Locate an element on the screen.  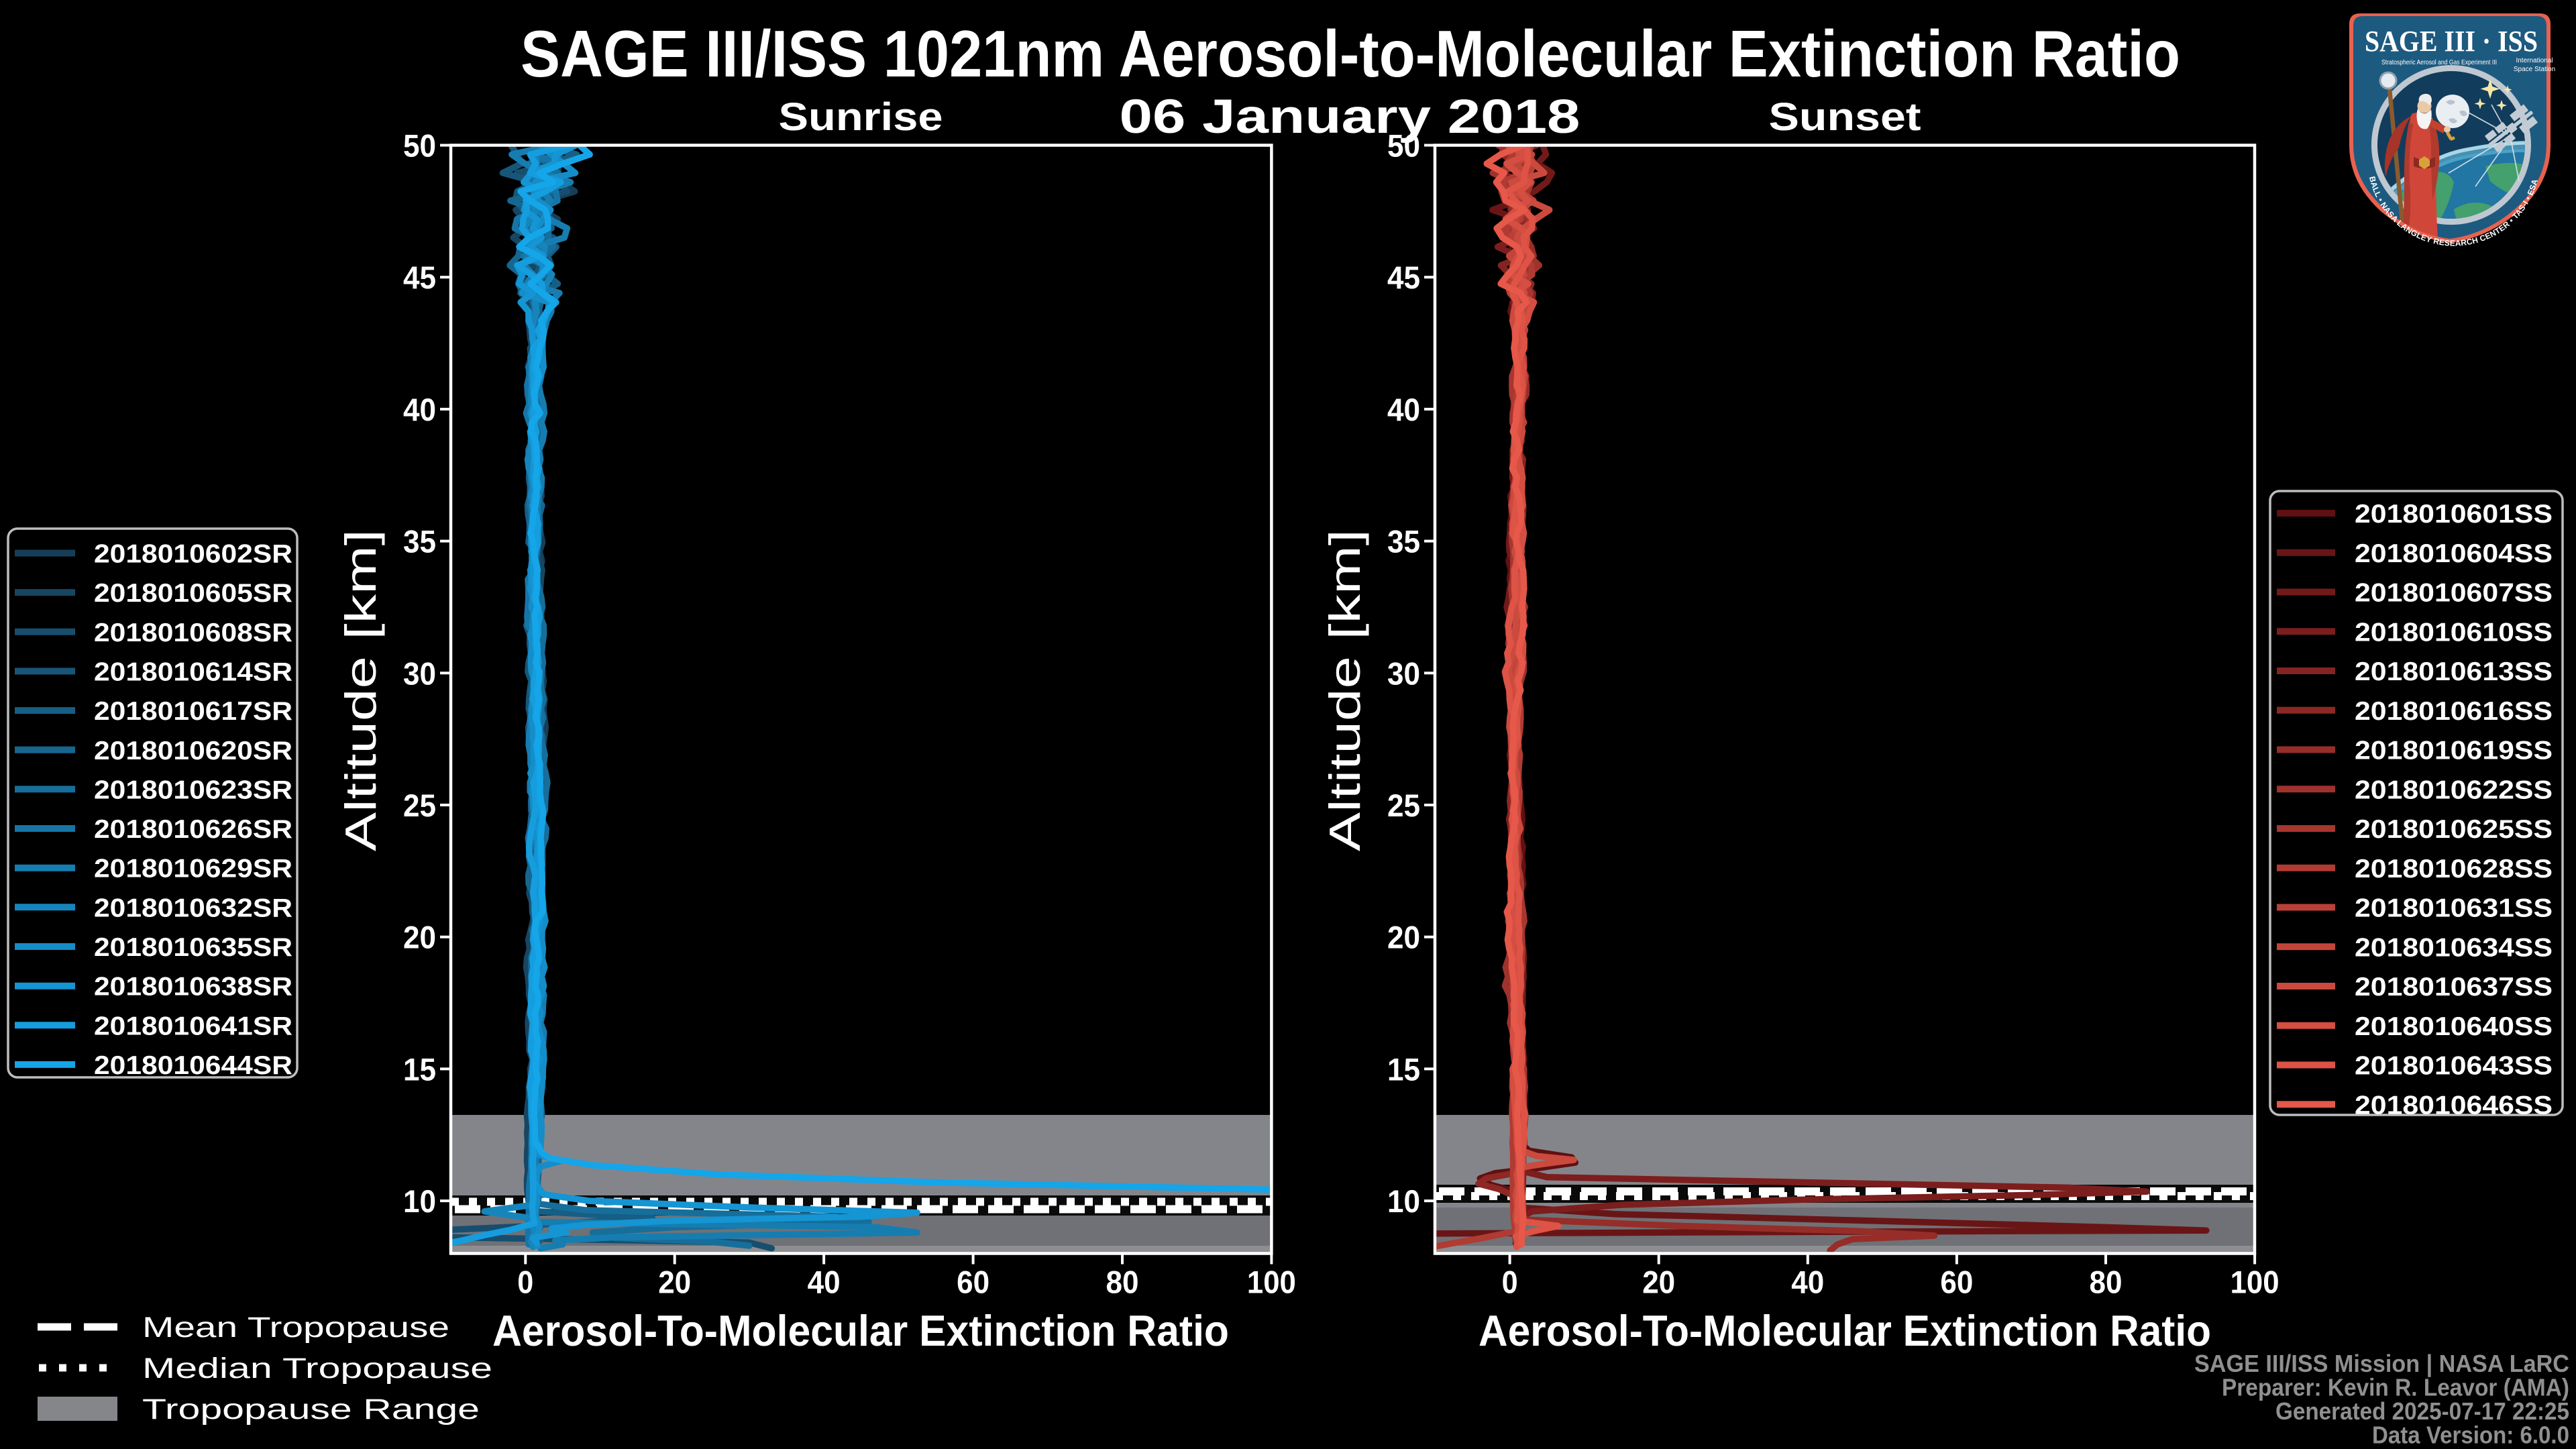
svg-text: 2018010632SR is located at coordinates (193, 908).